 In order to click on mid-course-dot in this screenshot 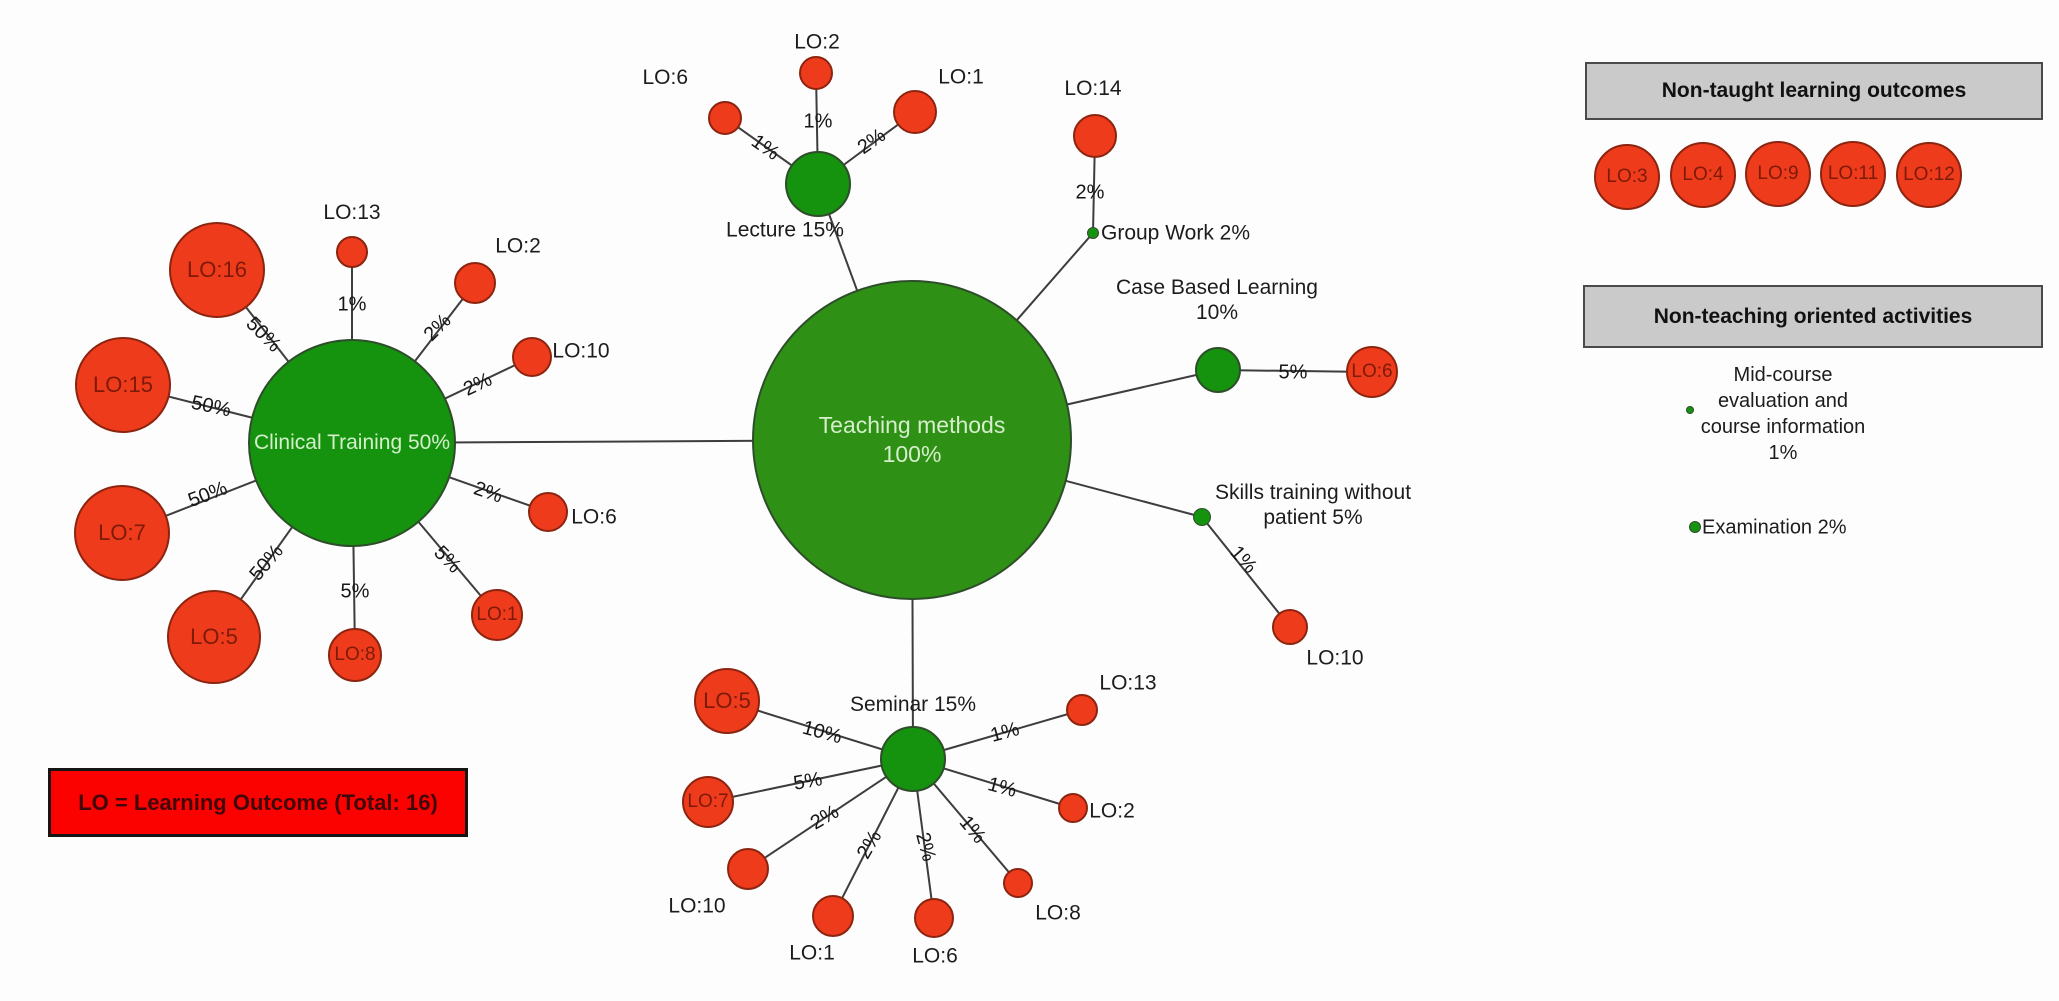, I will do `click(1690, 410)`.